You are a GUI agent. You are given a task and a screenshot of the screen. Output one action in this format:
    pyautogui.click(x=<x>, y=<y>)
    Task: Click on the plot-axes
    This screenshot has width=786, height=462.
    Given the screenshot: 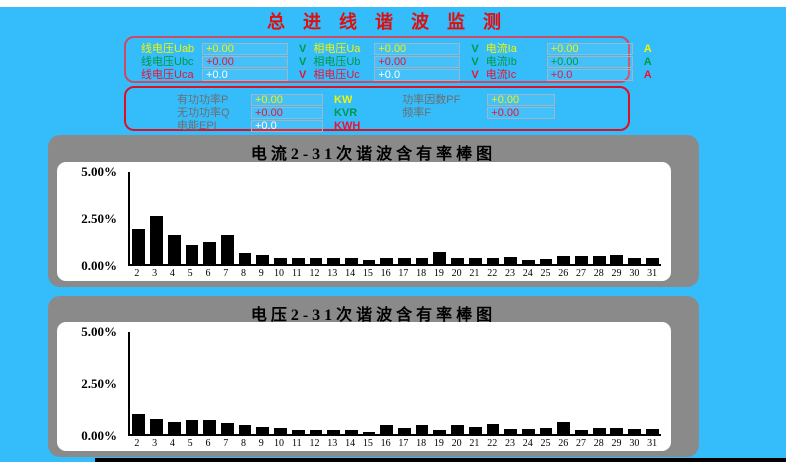 What is the action you would take?
    pyautogui.click(x=394, y=219)
    